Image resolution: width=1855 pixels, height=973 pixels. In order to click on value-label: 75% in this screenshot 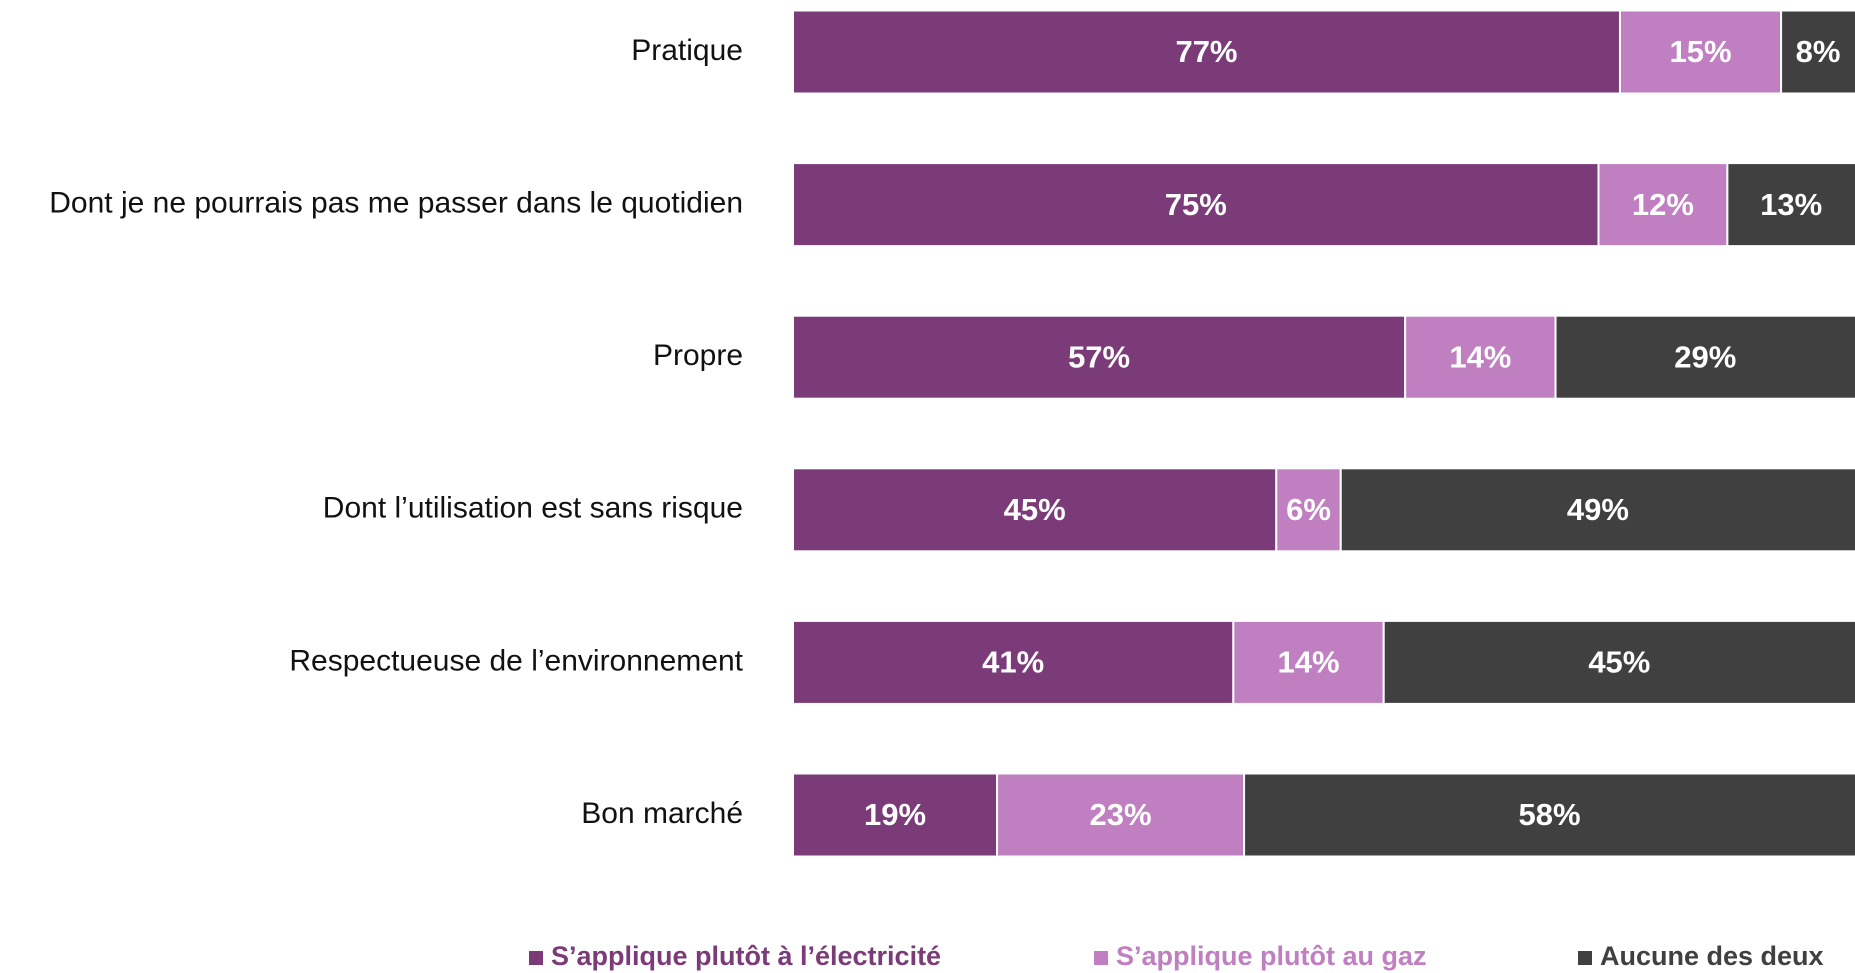, I will do `click(1196, 204)`.